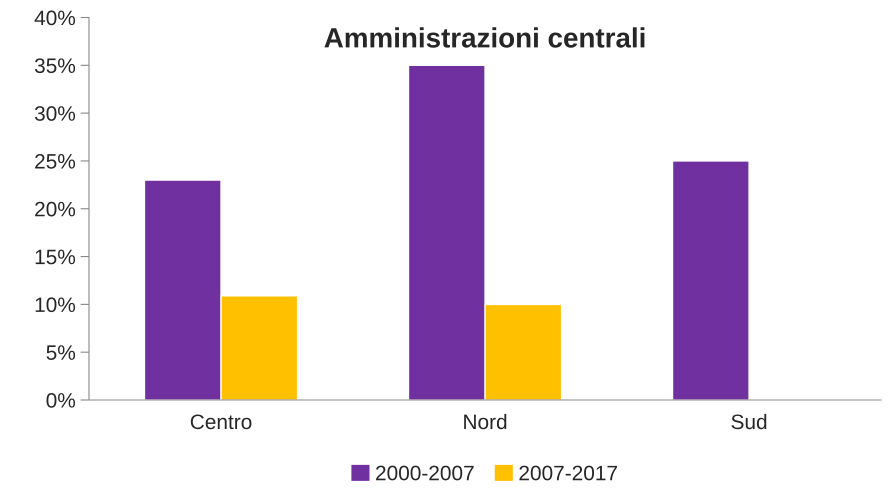 The height and width of the screenshot is (500, 890). I want to click on y-tick-label: 40%, so click(55, 18).